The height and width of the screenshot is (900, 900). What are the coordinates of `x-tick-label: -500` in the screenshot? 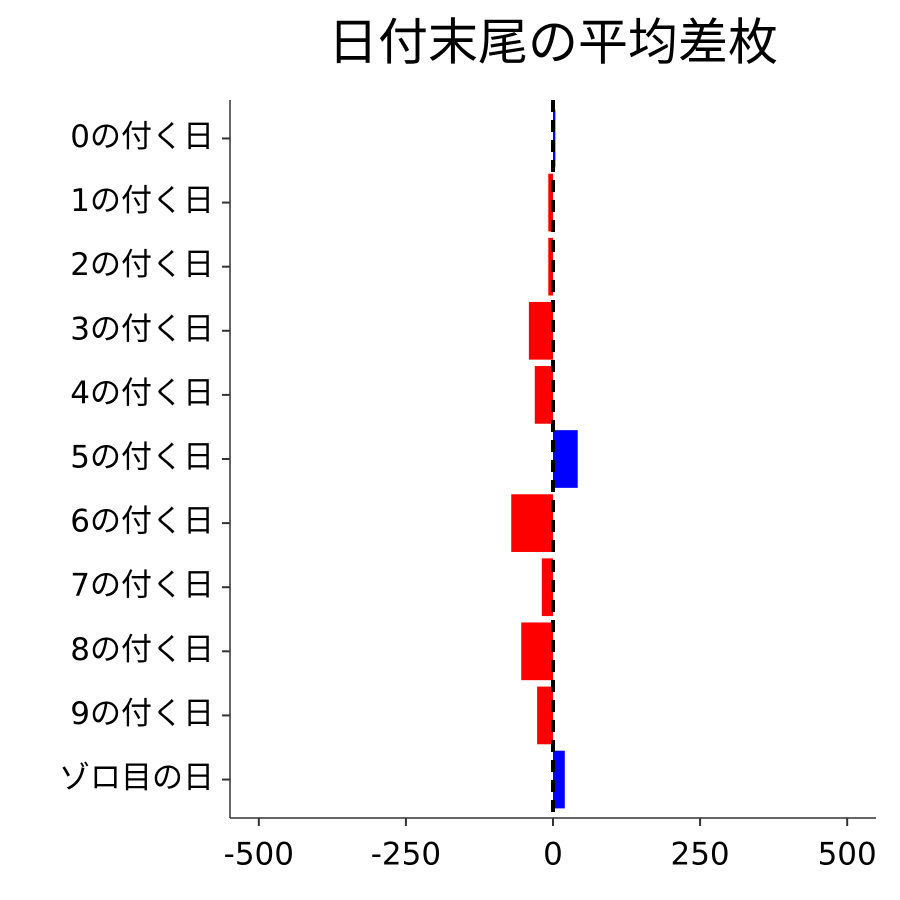 It's located at (259, 855).